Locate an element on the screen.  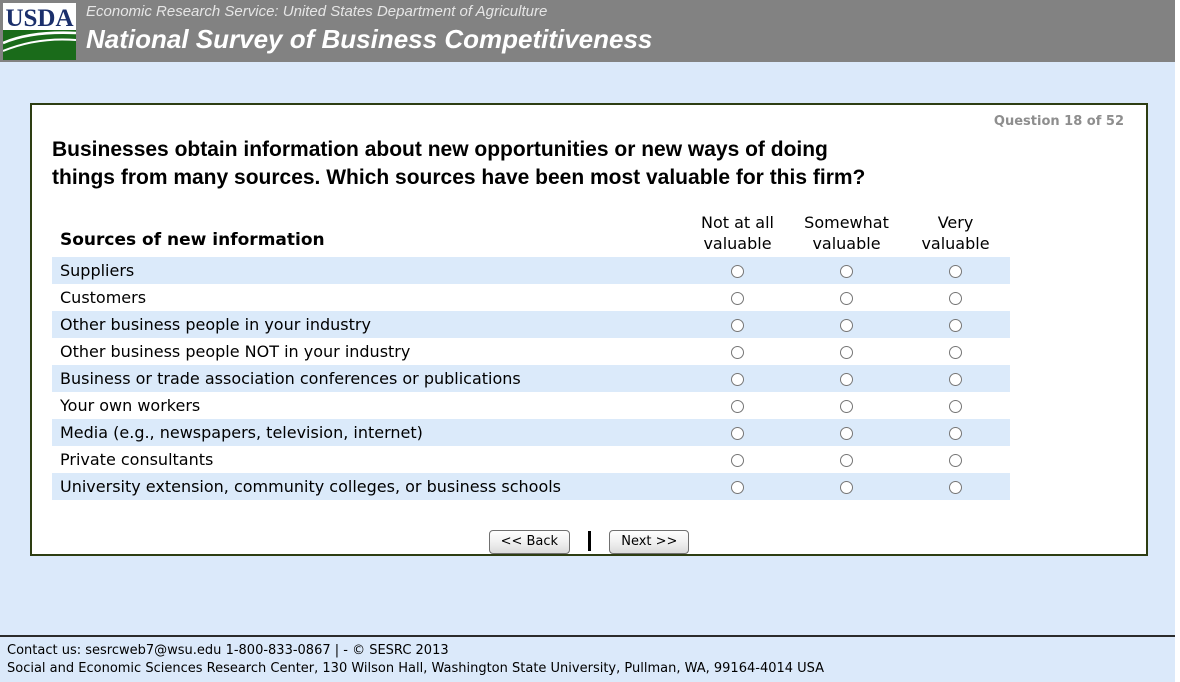
row-label: Customers is located at coordinates (103, 297).